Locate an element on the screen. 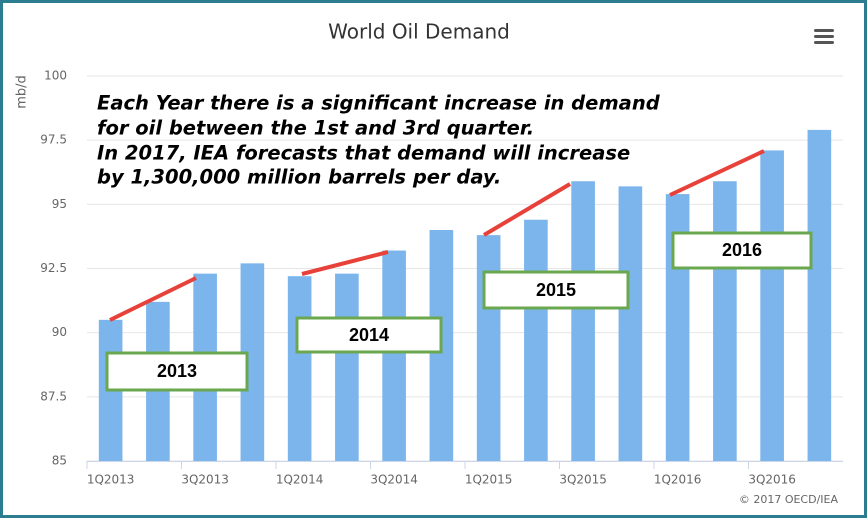 The height and width of the screenshot is (518, 867). year-label: 2016 is located at coordinates (742, 250).